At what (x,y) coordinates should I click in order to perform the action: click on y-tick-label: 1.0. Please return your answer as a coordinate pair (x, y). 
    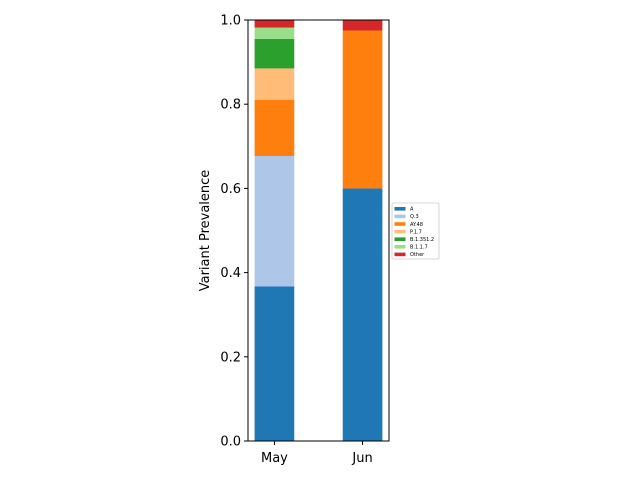
    Looking at the image, I should click on (230, 21).